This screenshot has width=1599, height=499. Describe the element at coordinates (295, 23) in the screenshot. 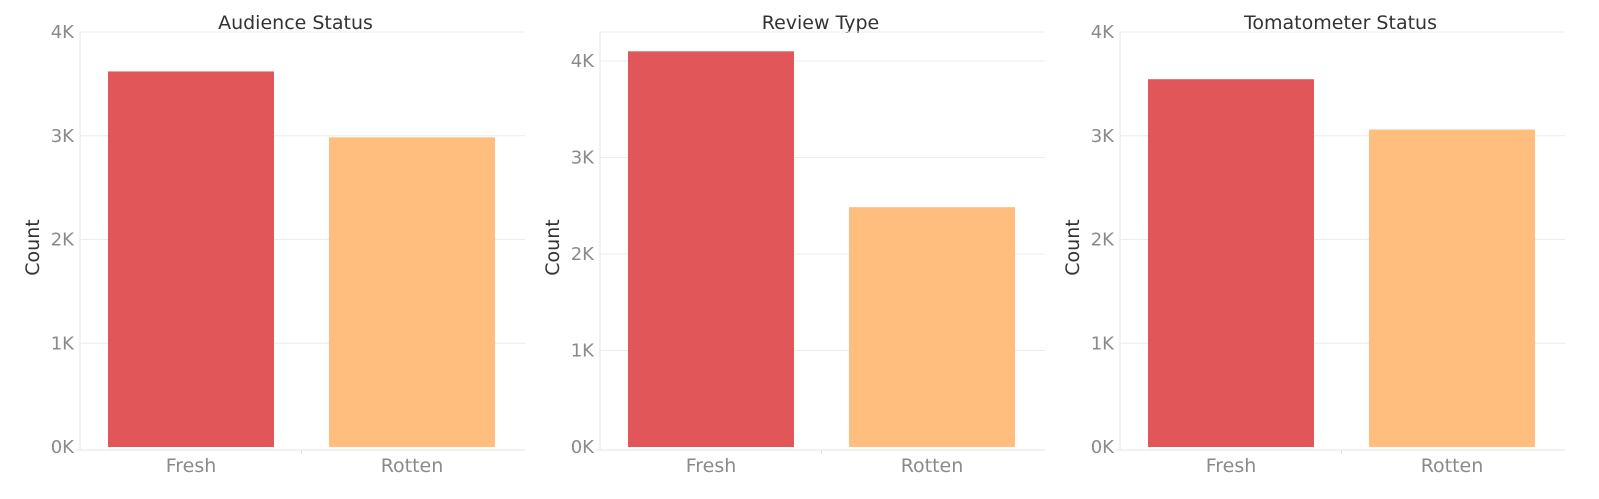

I see `chart-title: Audience Status` at that location.